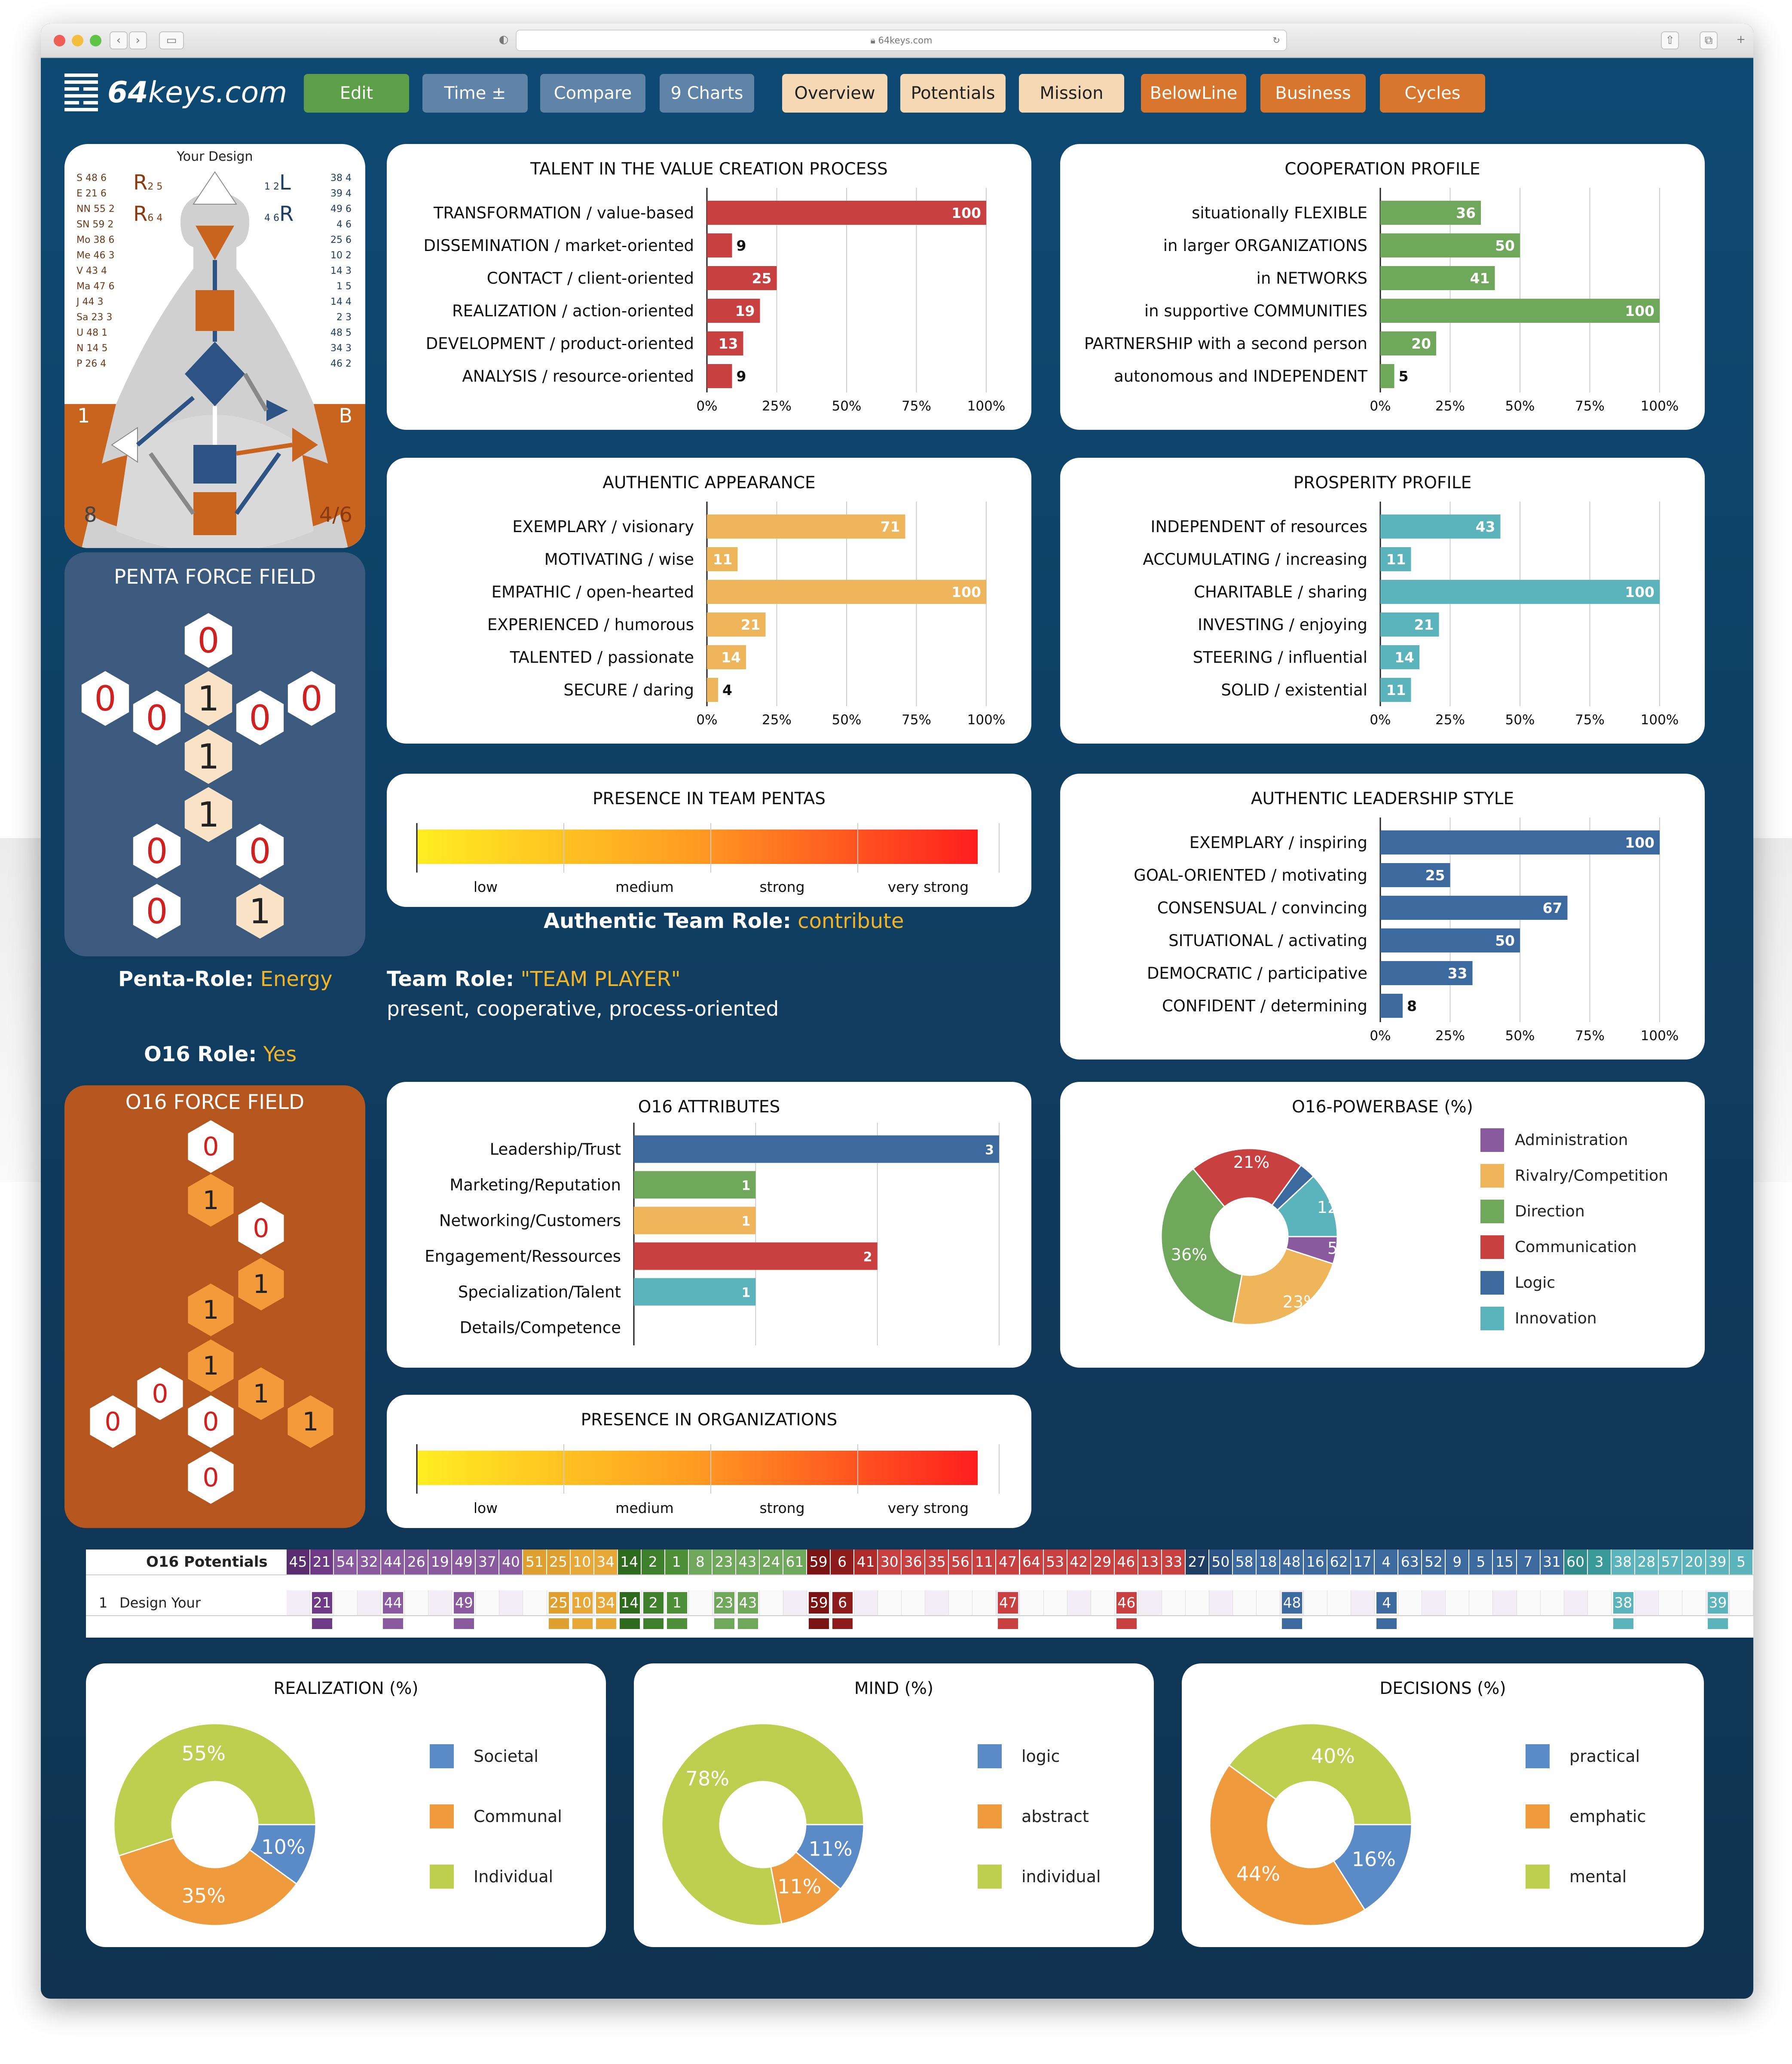 The height and width of the screenshot is (2064, 1792). Describe the element at coordinates (1126, 1562) in the screenshot. I see `gate-header-46: 46` at that location.